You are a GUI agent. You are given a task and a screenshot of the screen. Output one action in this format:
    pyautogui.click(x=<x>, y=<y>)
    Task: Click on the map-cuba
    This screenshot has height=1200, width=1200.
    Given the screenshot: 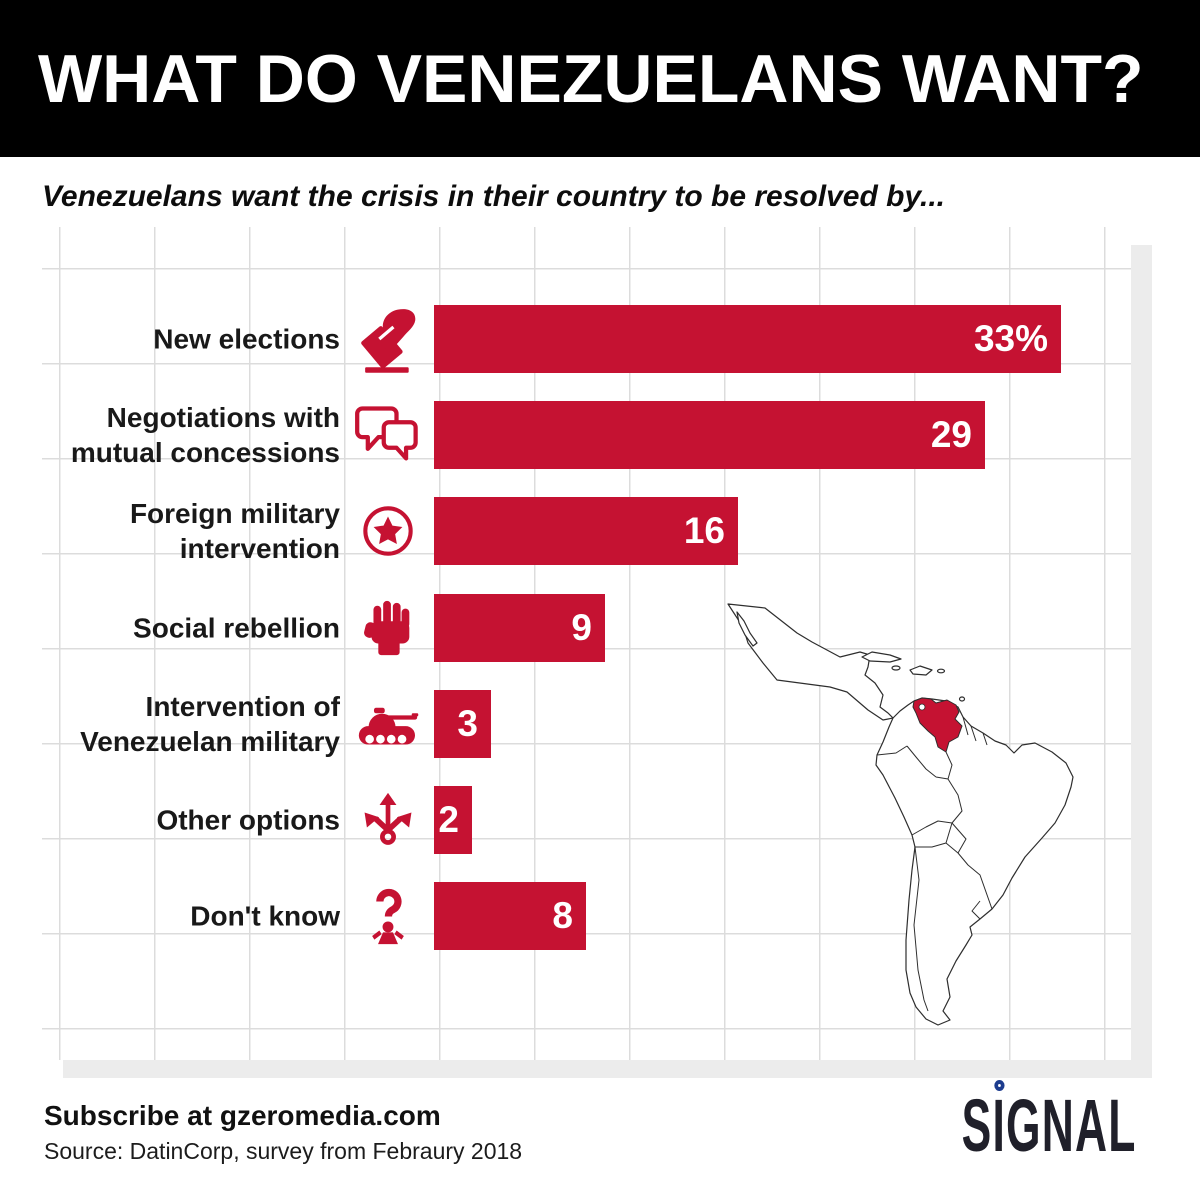 What is the action you would take?
    pyautogui.click(x=881, y=657)
    